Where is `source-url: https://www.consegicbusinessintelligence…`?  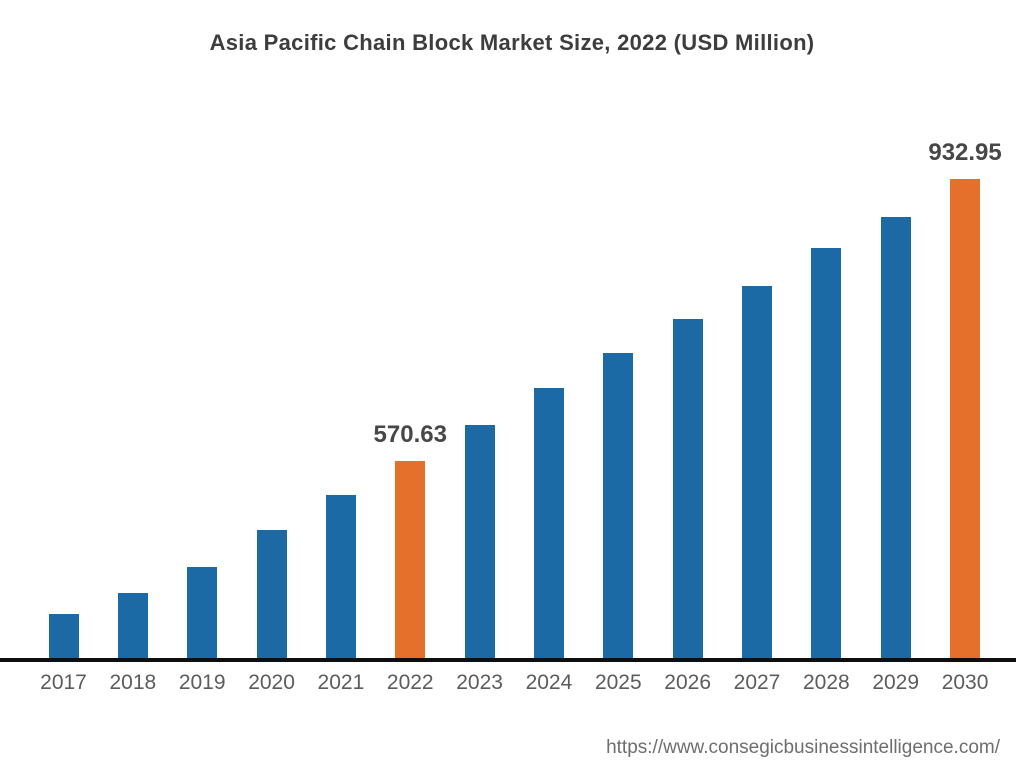
source-url: https://www.consegicbusinessintelligence… is located at coordinates (803, 747).